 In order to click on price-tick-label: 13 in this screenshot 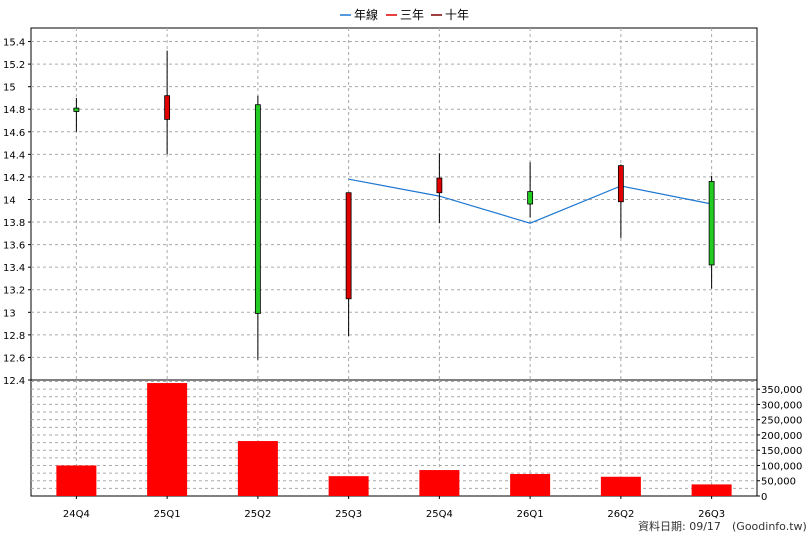, I will do `click(9, 313)`.